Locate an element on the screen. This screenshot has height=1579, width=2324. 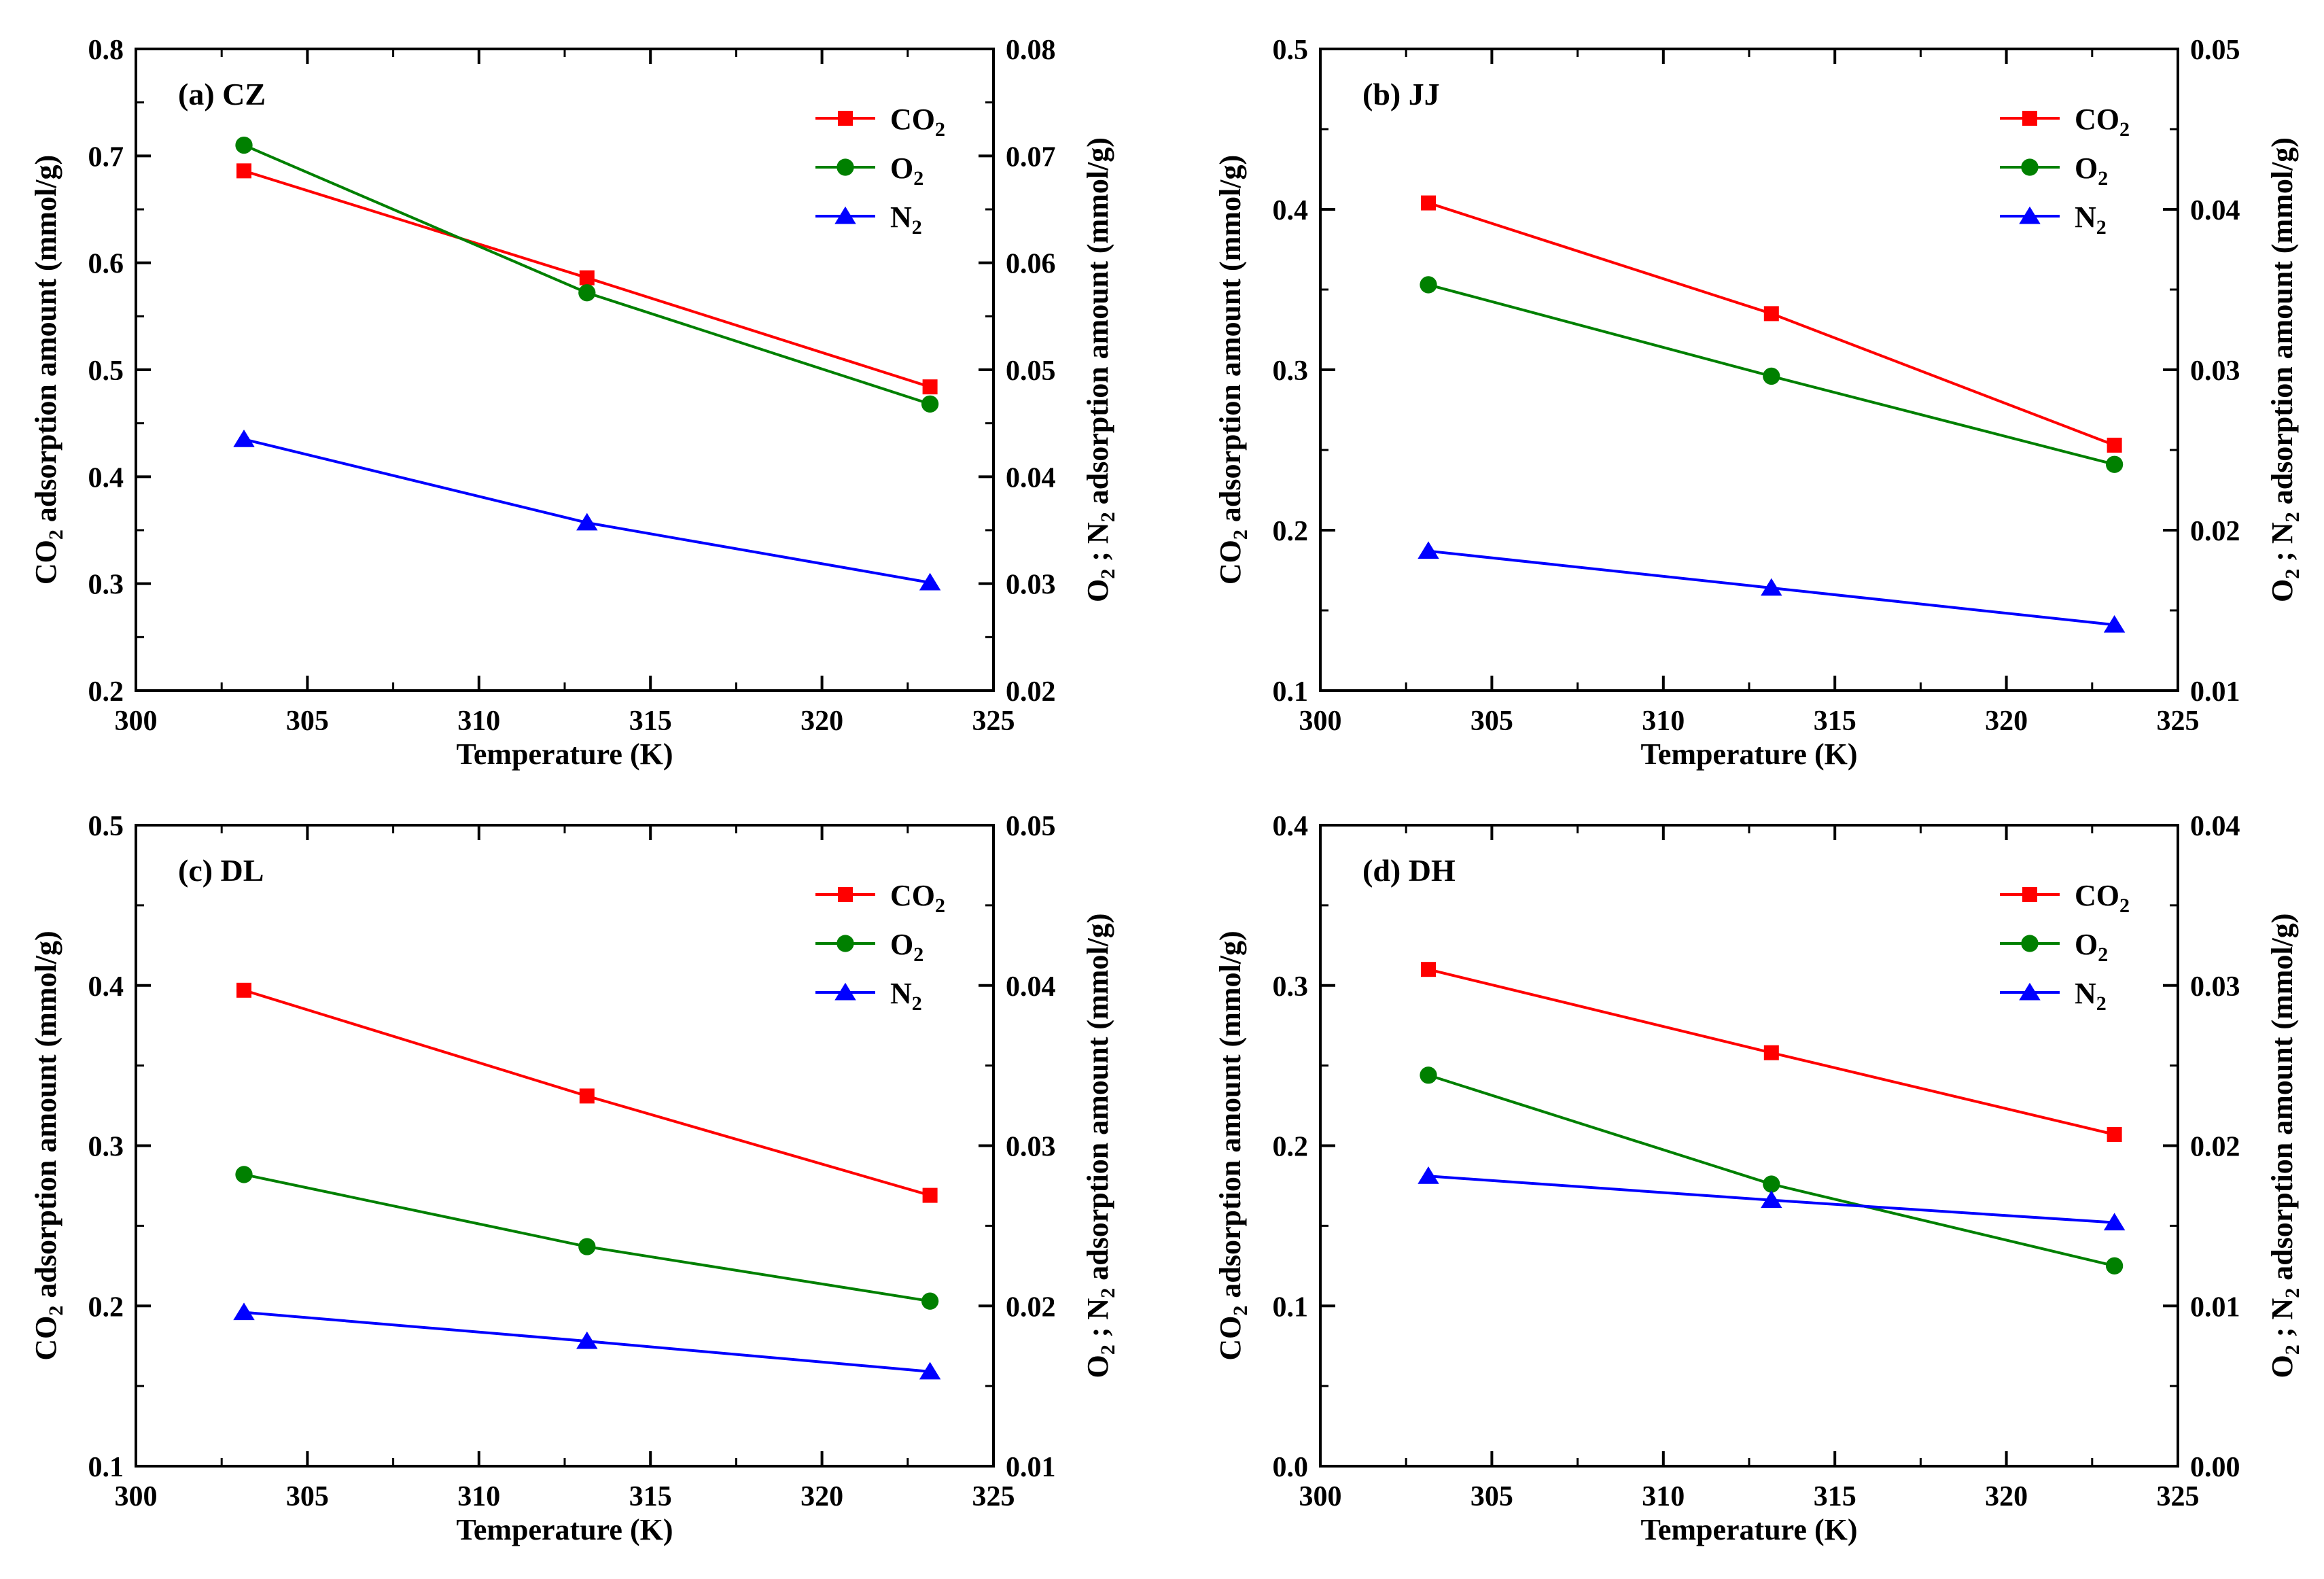
y2-label-mid: ; N is located at coordinates (1097, 545).